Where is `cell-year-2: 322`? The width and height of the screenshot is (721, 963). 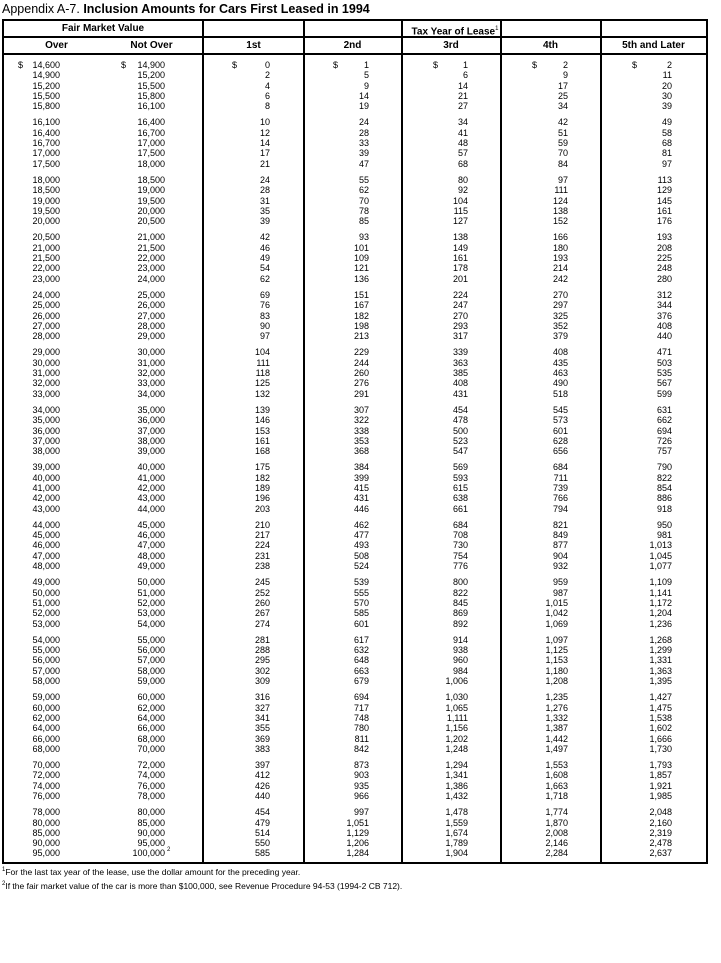
cell-year-2: 322 is located at coordinates (361, 420).